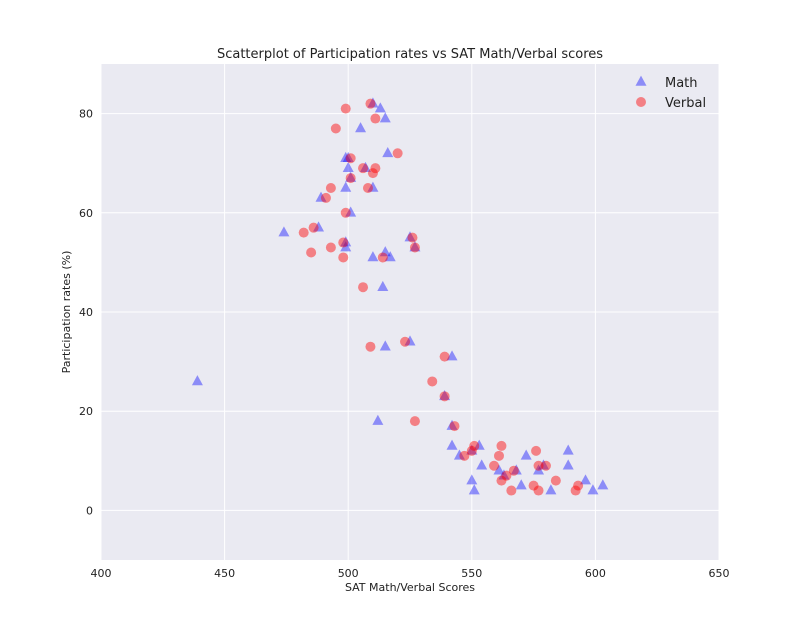 The height and width of the screenshot is (640, 800). What do you see at coordinates (348, 573) in the screenshot?
I see `x-tick-label: 500` at bounding box center [348, 573].